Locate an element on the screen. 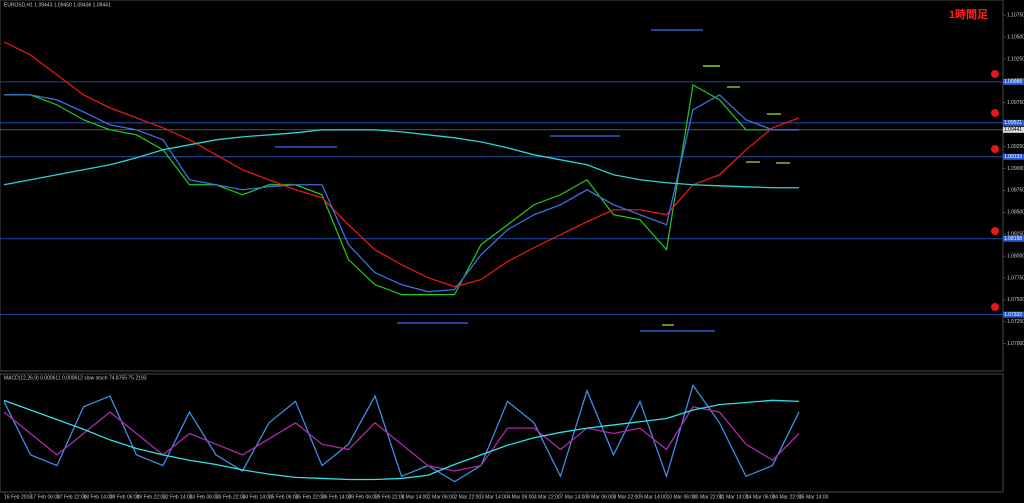 The image size is (1024, 503). y-tick-label: 1.07000 is located at coordinates (1015, 344).